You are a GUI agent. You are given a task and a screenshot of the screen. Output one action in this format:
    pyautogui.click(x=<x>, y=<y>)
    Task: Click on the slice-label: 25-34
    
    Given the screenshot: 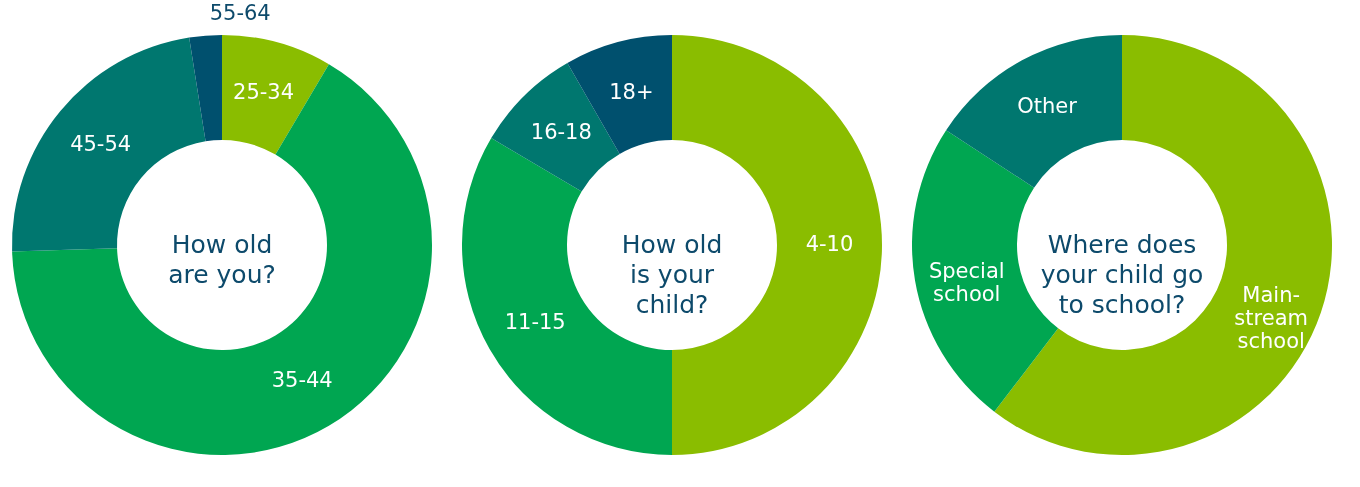 What is the action you would take?
    pyautogui.click(x=264, y=92)
    